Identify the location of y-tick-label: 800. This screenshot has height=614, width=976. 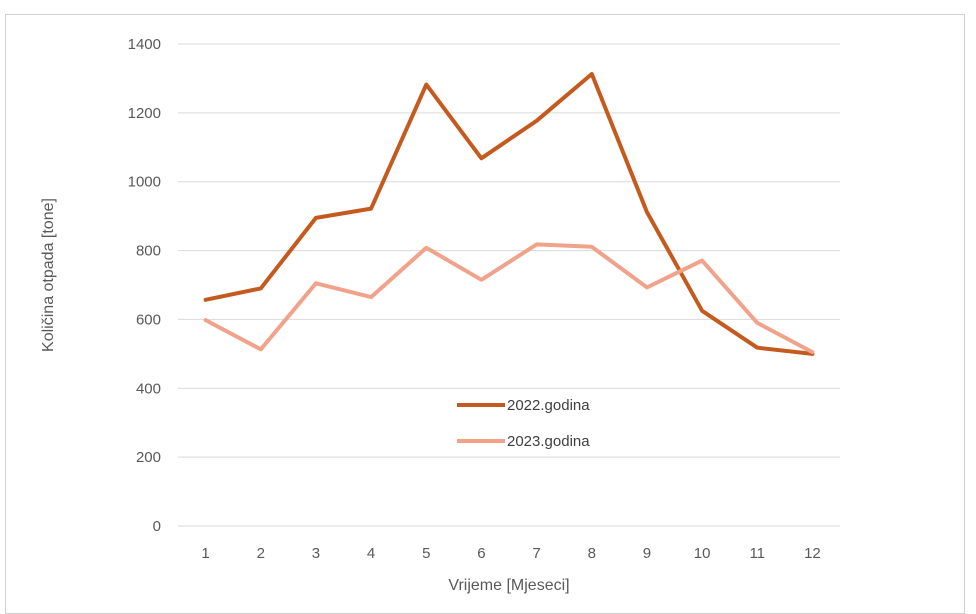
(148, 251).